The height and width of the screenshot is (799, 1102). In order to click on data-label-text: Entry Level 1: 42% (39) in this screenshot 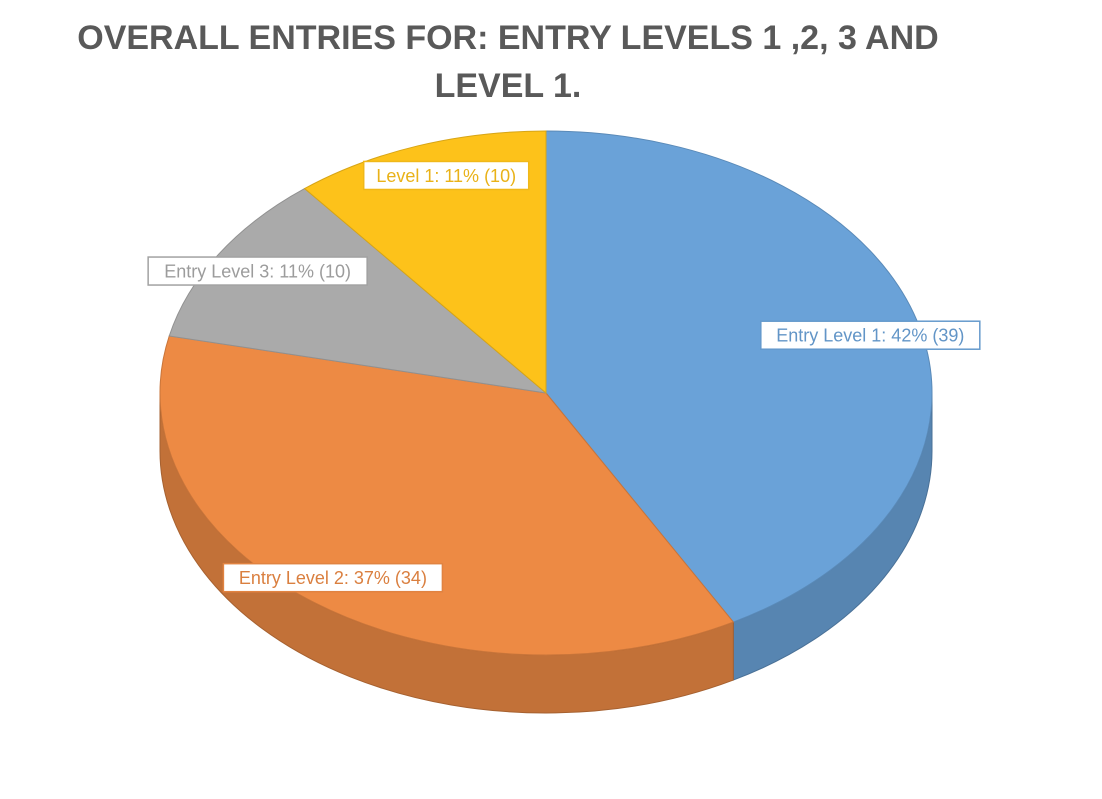, I will do `click(870, 336)`.